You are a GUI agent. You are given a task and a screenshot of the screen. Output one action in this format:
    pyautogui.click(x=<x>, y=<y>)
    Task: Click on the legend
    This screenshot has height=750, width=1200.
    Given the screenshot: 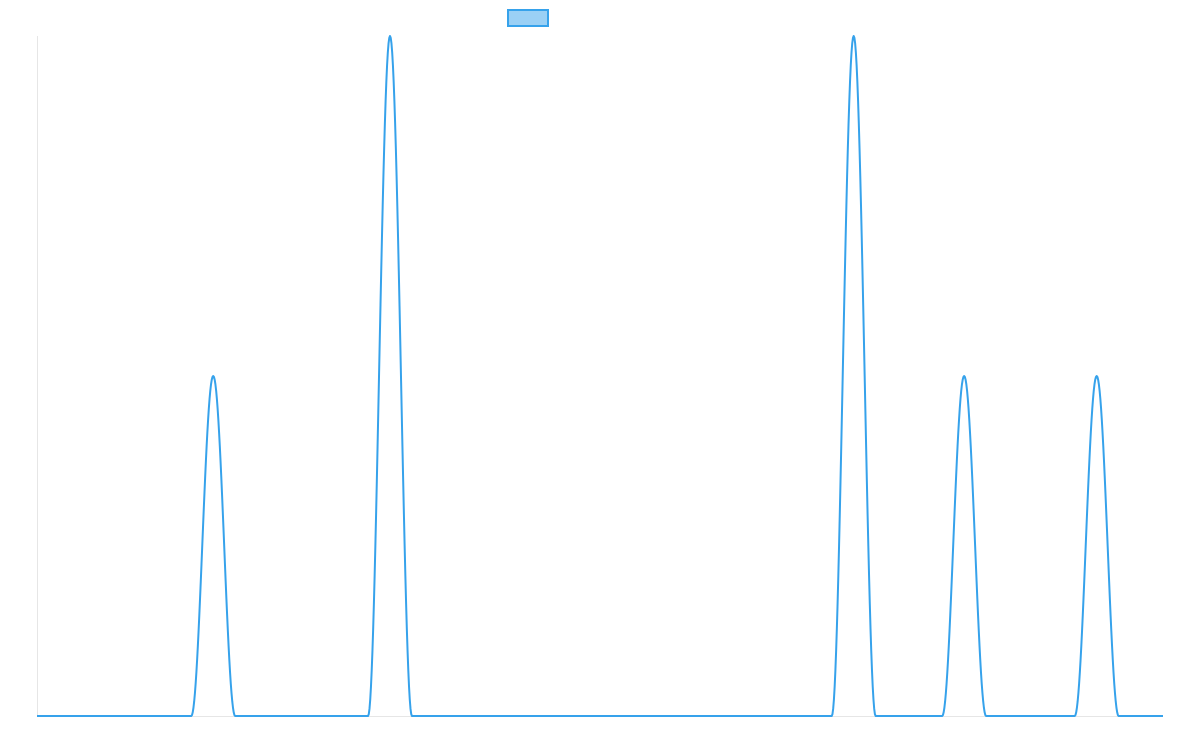 What is the action you would take?
    pyautogui.click(x=528, y=18)
    